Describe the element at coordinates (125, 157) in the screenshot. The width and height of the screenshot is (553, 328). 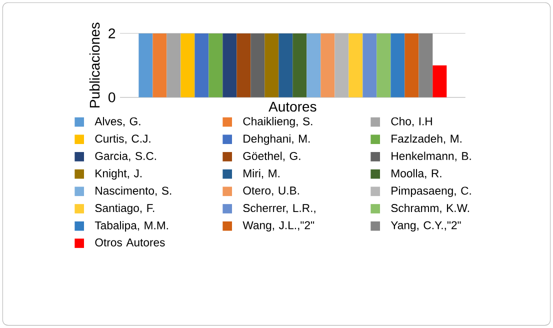
I see `legend-label: Garcia, S.C.` at that location.